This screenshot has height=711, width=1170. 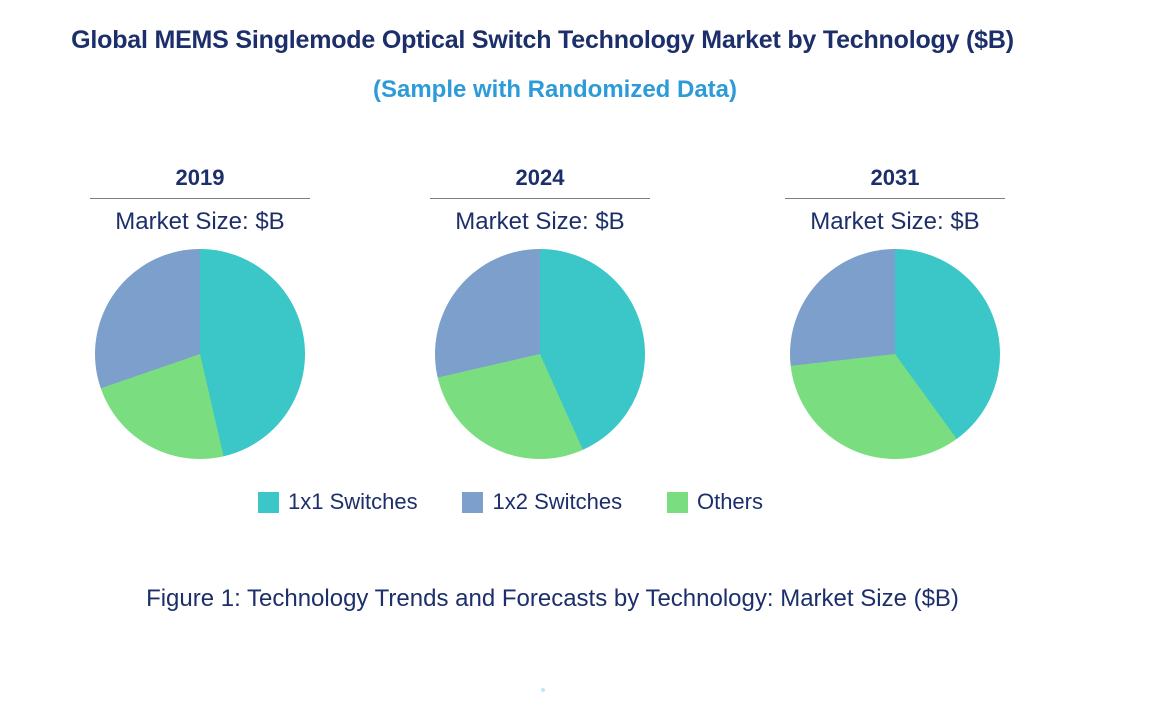 What do you see at coordinates (555, 89) in the screenshot?
I see `chart-subtitle: (Sample with Randomized Data)` at bounding box center [555, 89].